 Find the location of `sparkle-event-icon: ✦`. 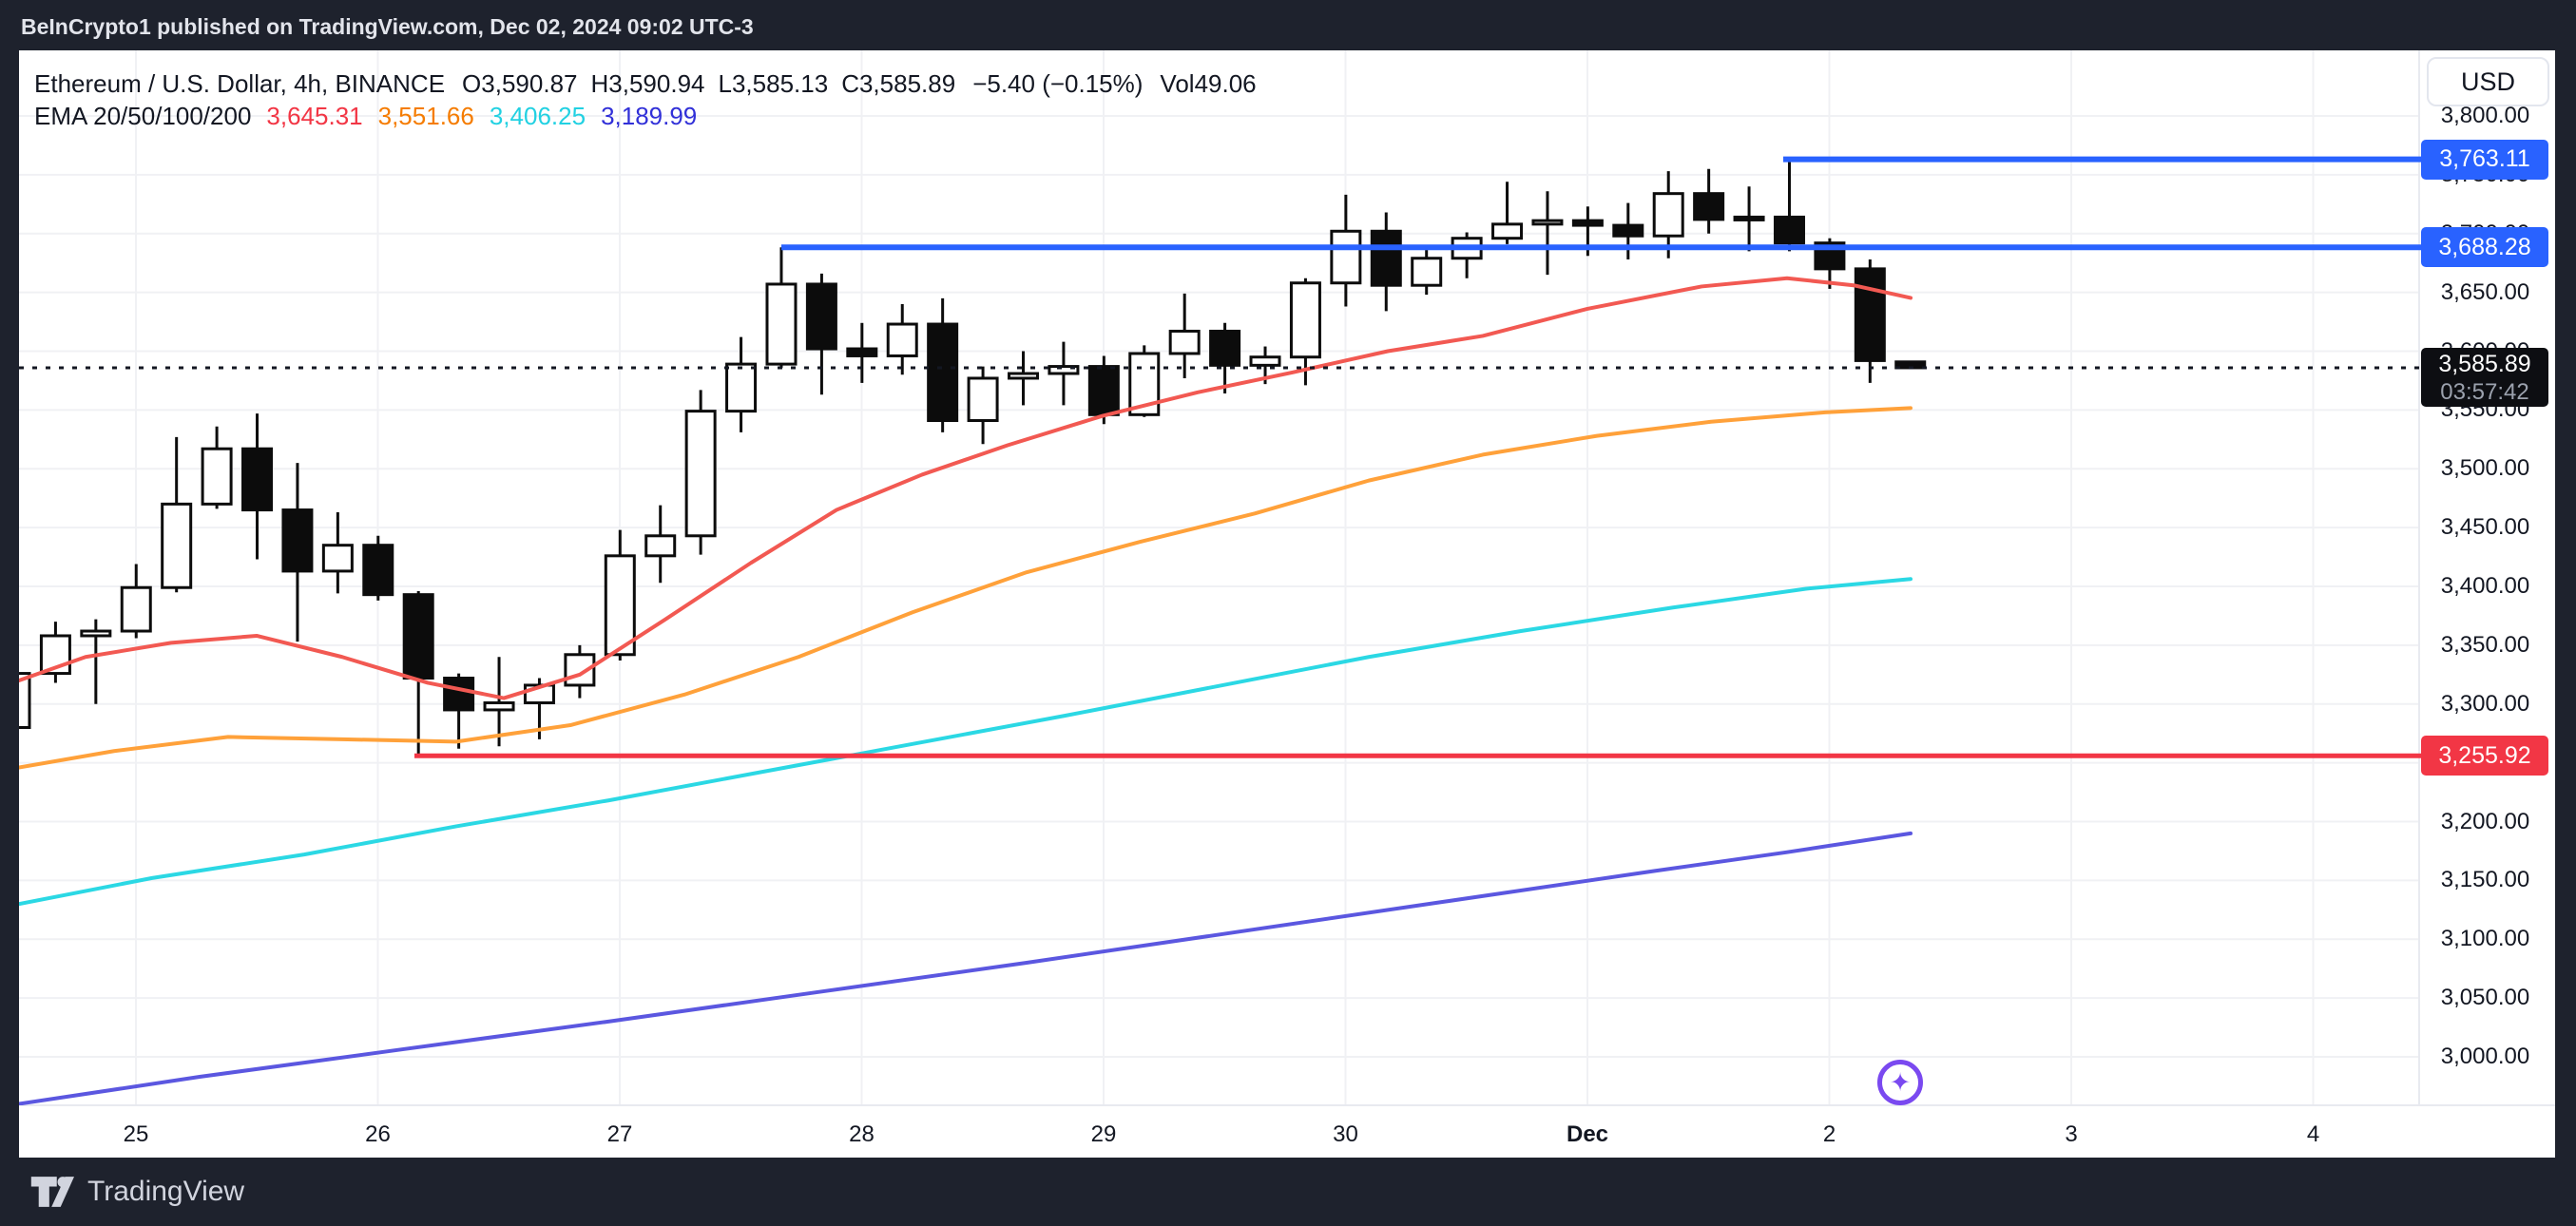

sparkle-event-icon: ✦ is located at coordinates (1900, 1082).